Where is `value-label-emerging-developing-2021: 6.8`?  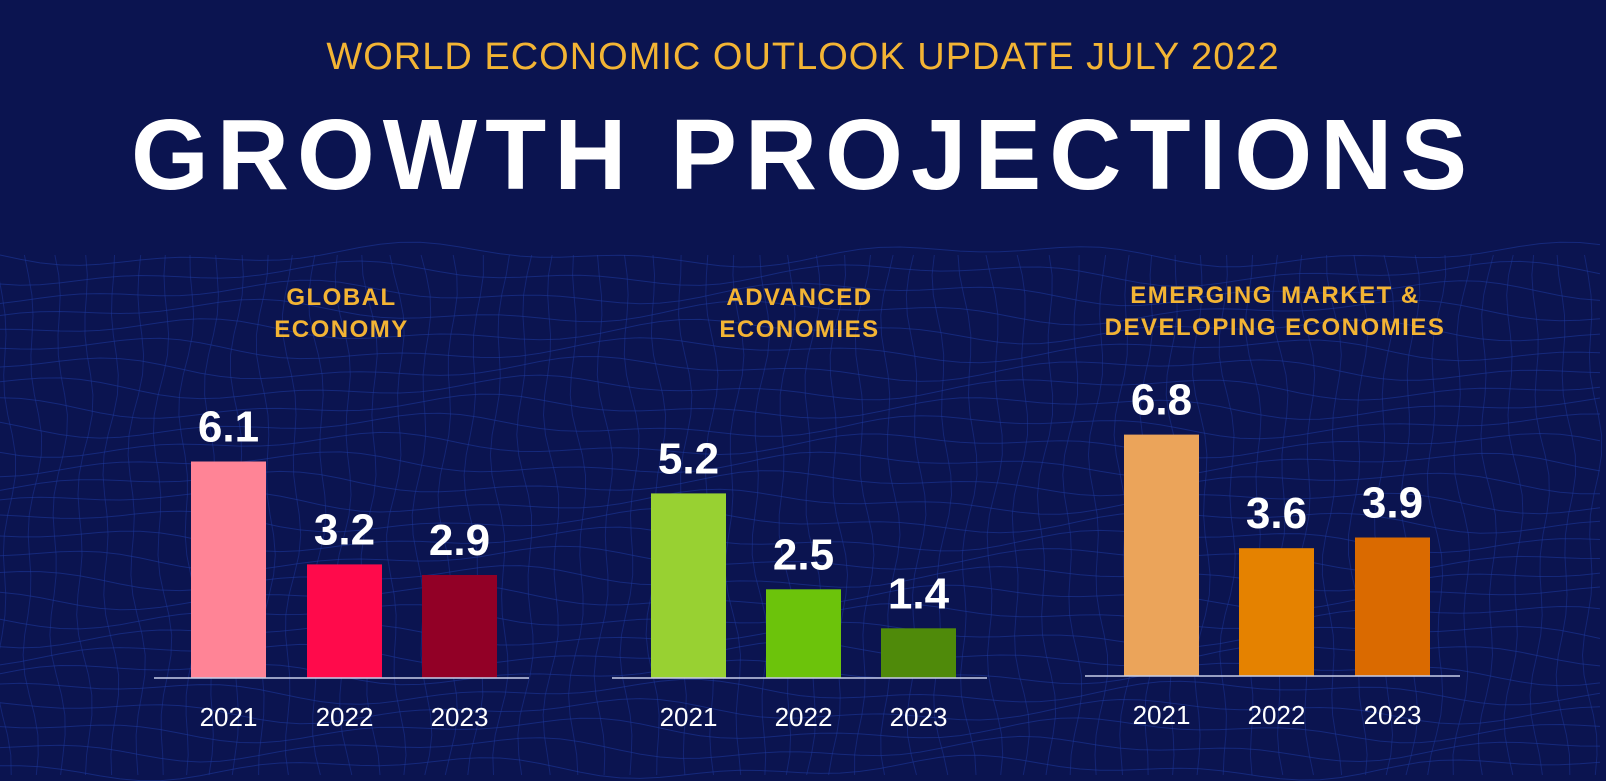 value-label-emerging-developing-2021: 6.8 is located at coordinates (1161, 400).